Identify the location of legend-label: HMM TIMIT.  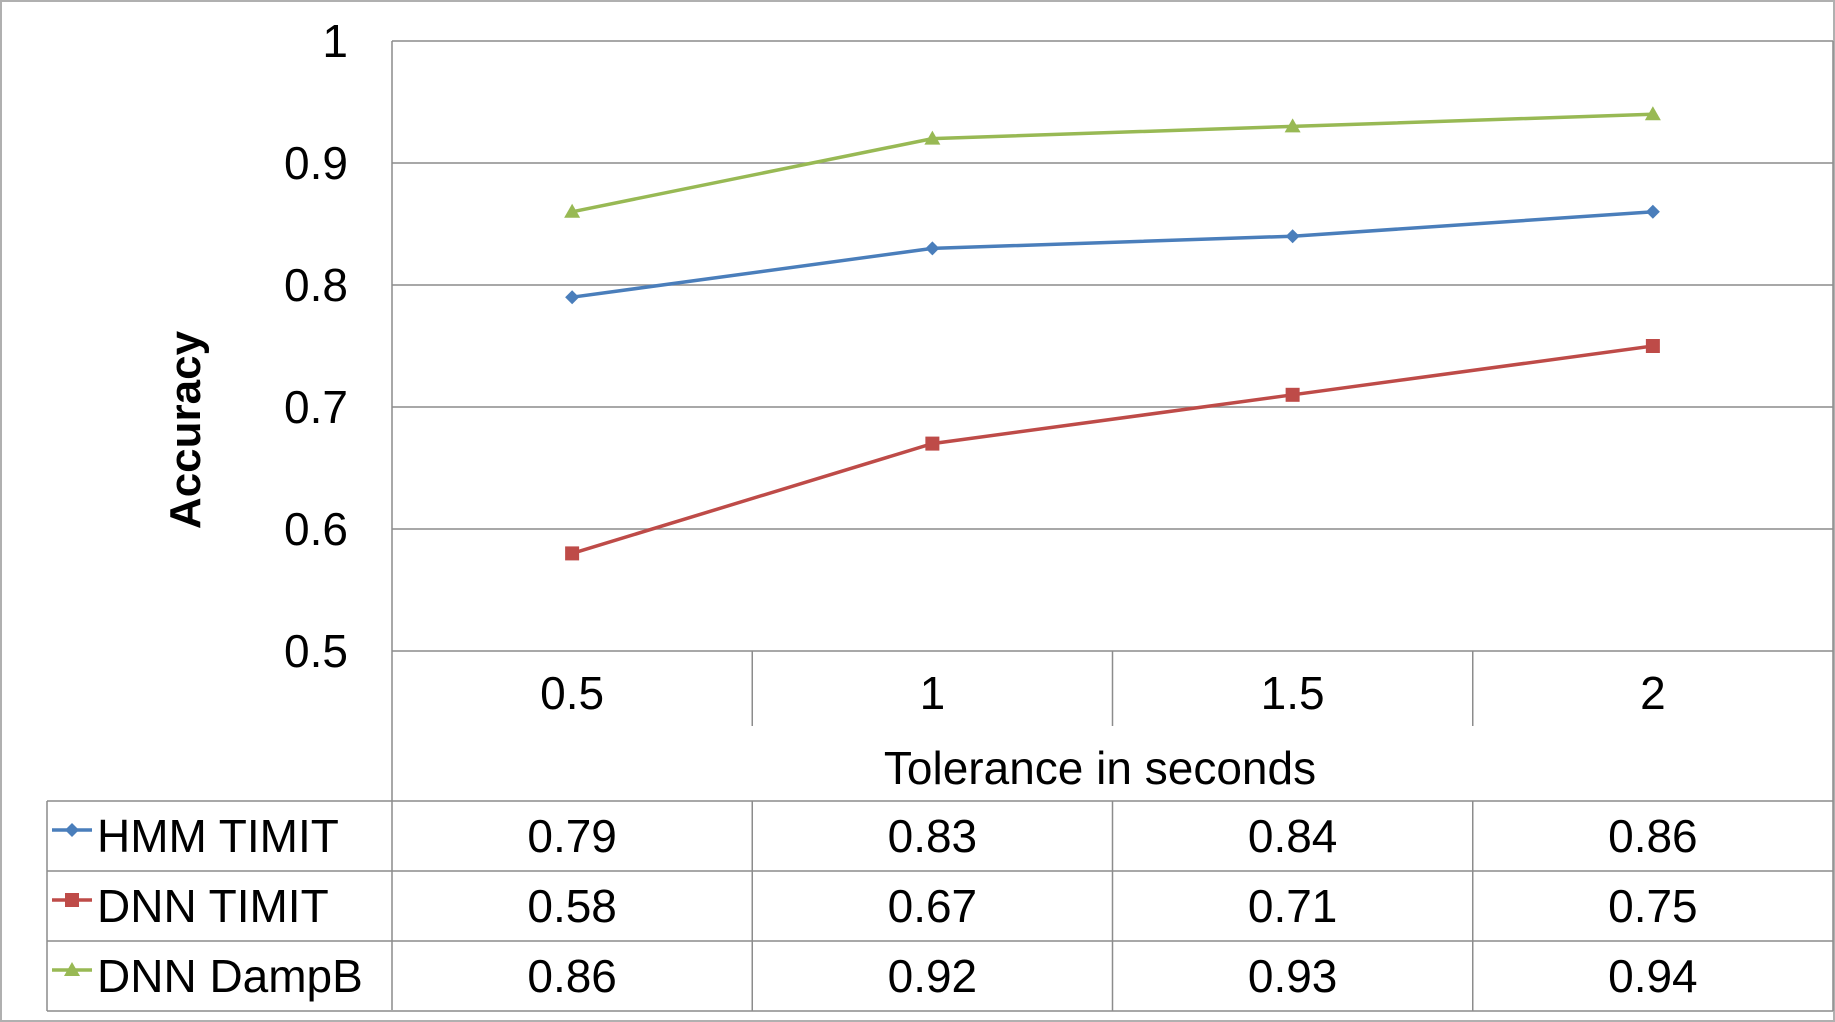
(218, 836).